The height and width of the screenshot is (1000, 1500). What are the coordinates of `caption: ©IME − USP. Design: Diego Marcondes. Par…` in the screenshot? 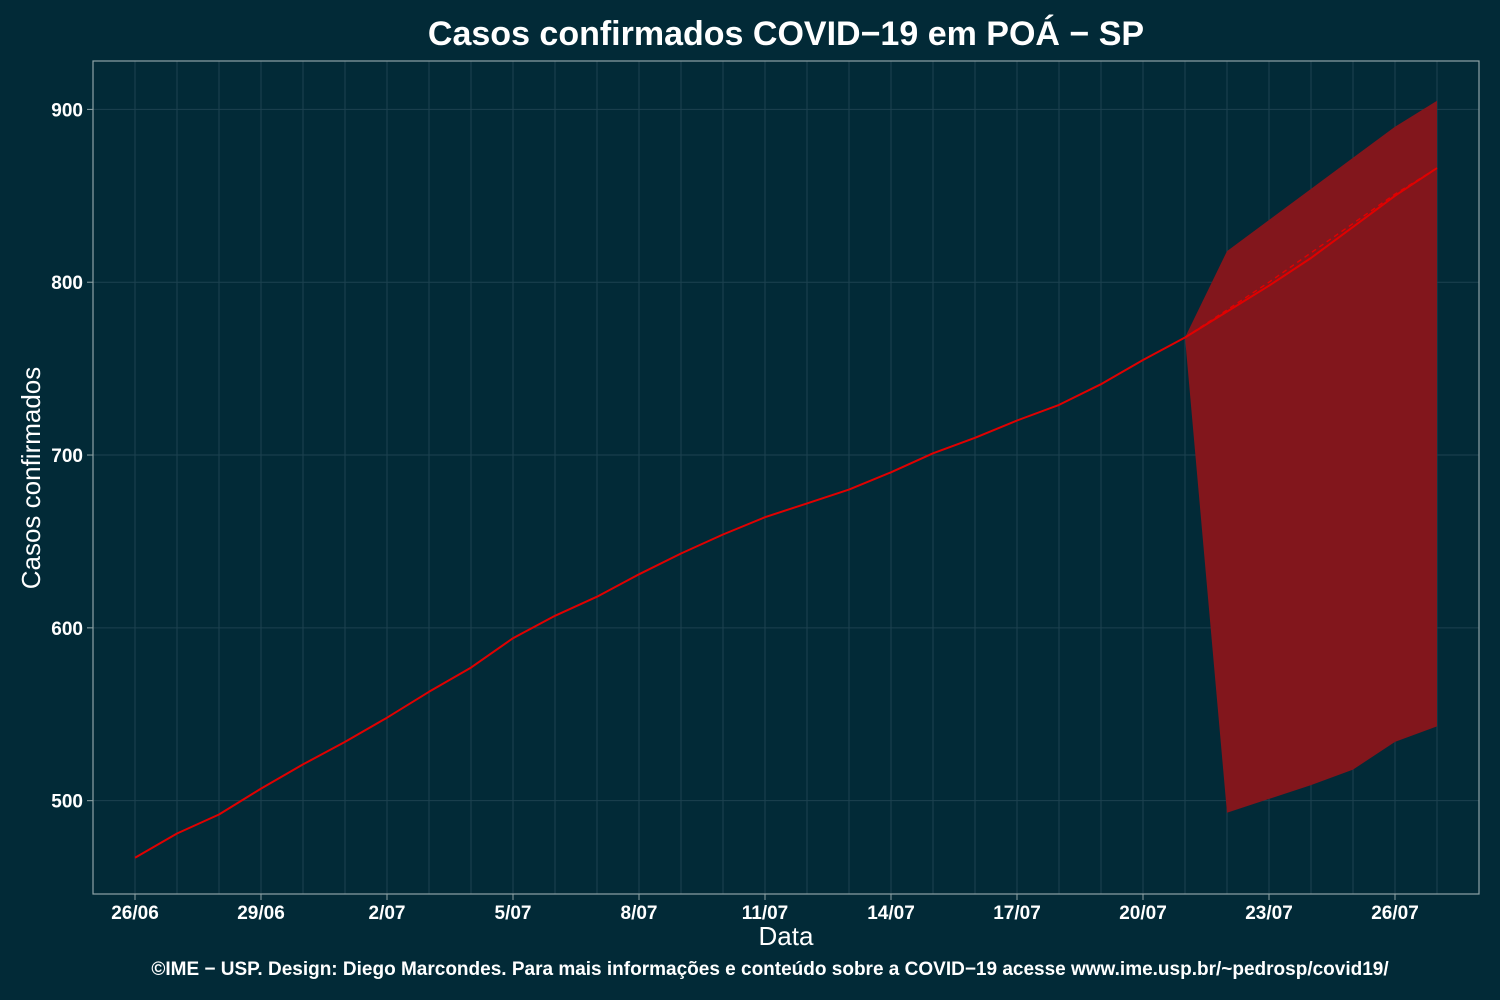 It's located at (770, 969).